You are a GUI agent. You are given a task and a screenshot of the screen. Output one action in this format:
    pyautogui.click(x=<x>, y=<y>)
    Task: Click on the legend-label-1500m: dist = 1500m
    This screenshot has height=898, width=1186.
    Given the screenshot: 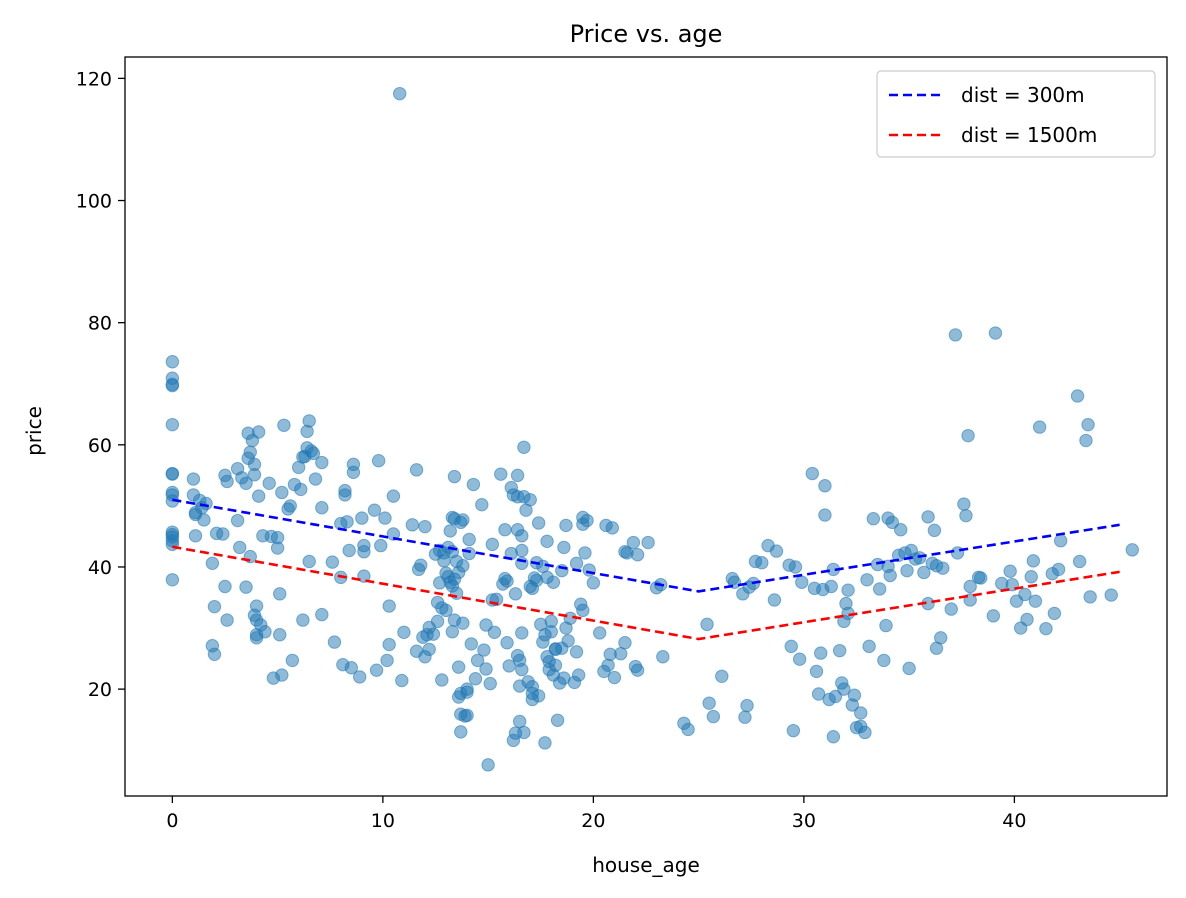 What is the action you would take?
    pyautogui.click(x=1029, y=135)
    